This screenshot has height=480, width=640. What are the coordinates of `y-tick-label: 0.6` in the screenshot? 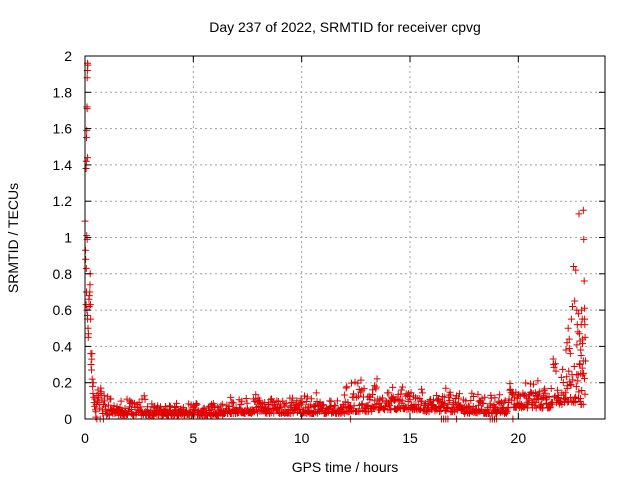 It's located at (63, 310).